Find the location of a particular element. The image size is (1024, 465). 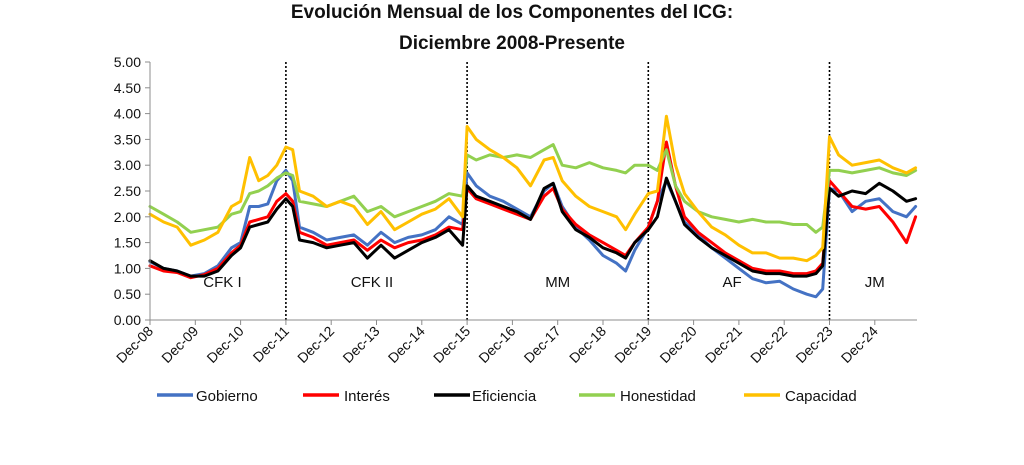

period-label: JM is located at coordinates (875, 282).